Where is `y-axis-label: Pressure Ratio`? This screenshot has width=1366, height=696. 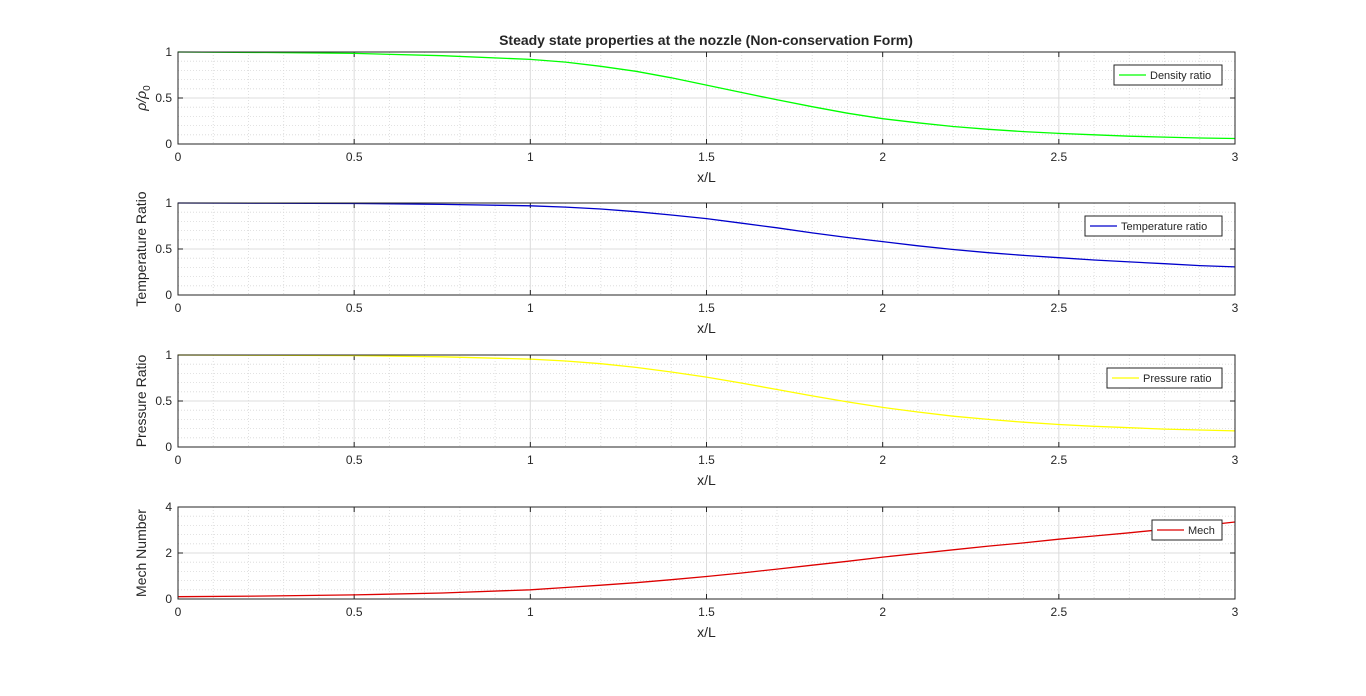 y-axis-label: Pressure Ratio is located at coordinates (141, 400).